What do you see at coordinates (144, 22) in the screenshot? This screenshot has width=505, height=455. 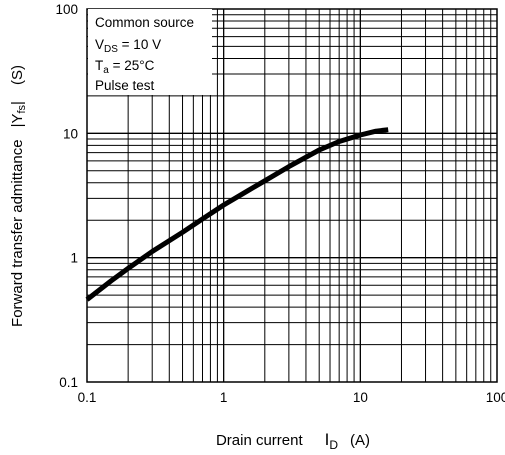 I see `condition-line-1: Common source` at bounding box center [144, 22].